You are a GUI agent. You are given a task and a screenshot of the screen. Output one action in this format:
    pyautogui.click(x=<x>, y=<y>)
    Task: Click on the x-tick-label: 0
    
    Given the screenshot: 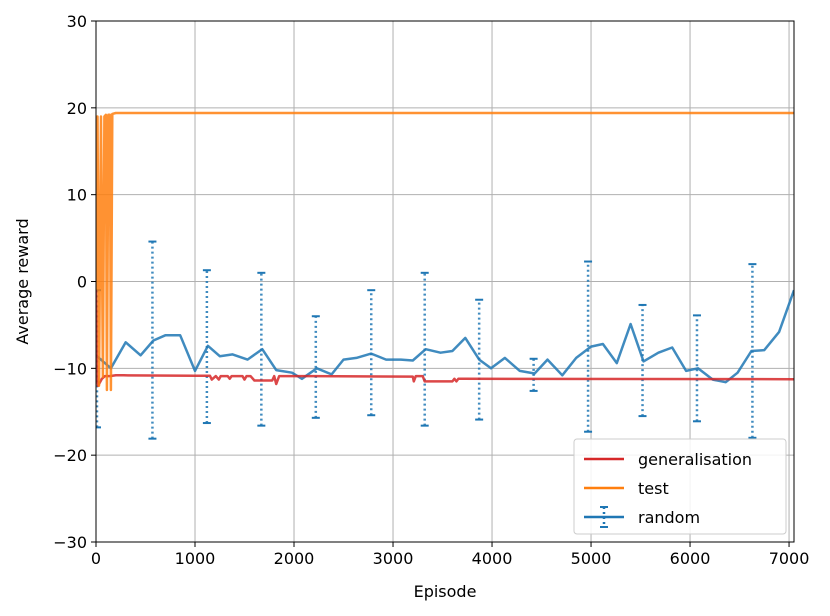 What is the action you would take?
    pyautogui.click(x=96, y=558)
    